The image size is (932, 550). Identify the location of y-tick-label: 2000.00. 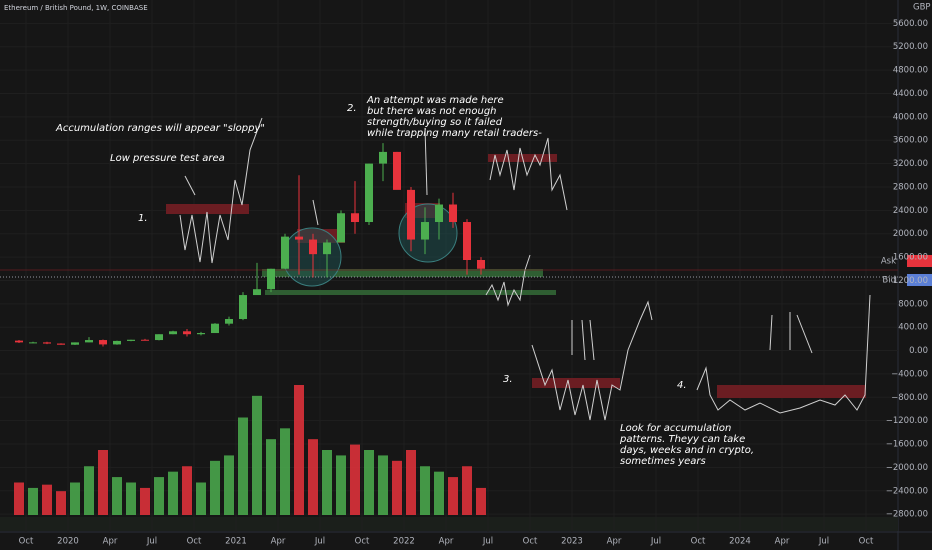
(910, 234).